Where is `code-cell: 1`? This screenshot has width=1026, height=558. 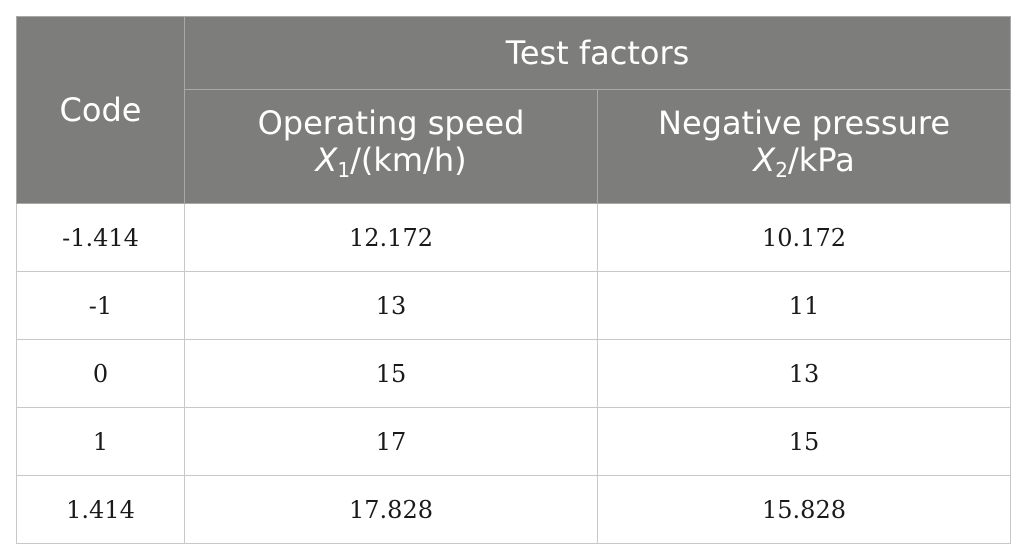 code-cell: 1 is located at coordinates (100, 441).